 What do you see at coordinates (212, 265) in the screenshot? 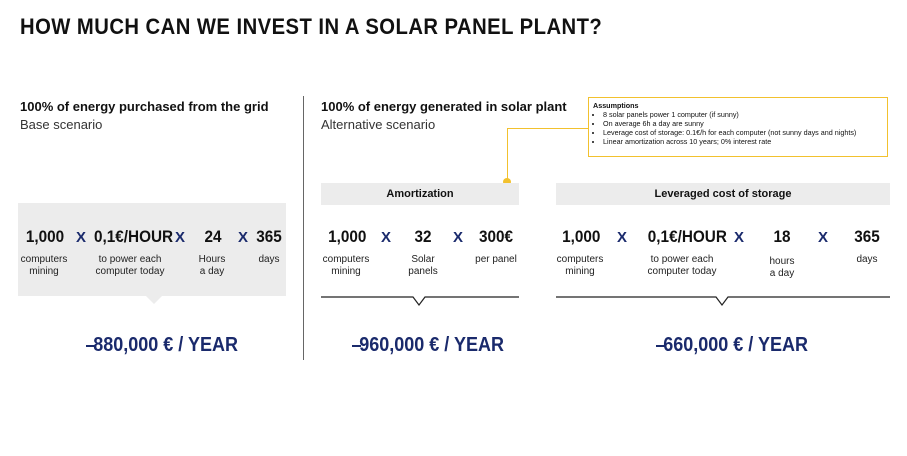
I see `factor-label: Hours a day` at bounding box center [212, 265].